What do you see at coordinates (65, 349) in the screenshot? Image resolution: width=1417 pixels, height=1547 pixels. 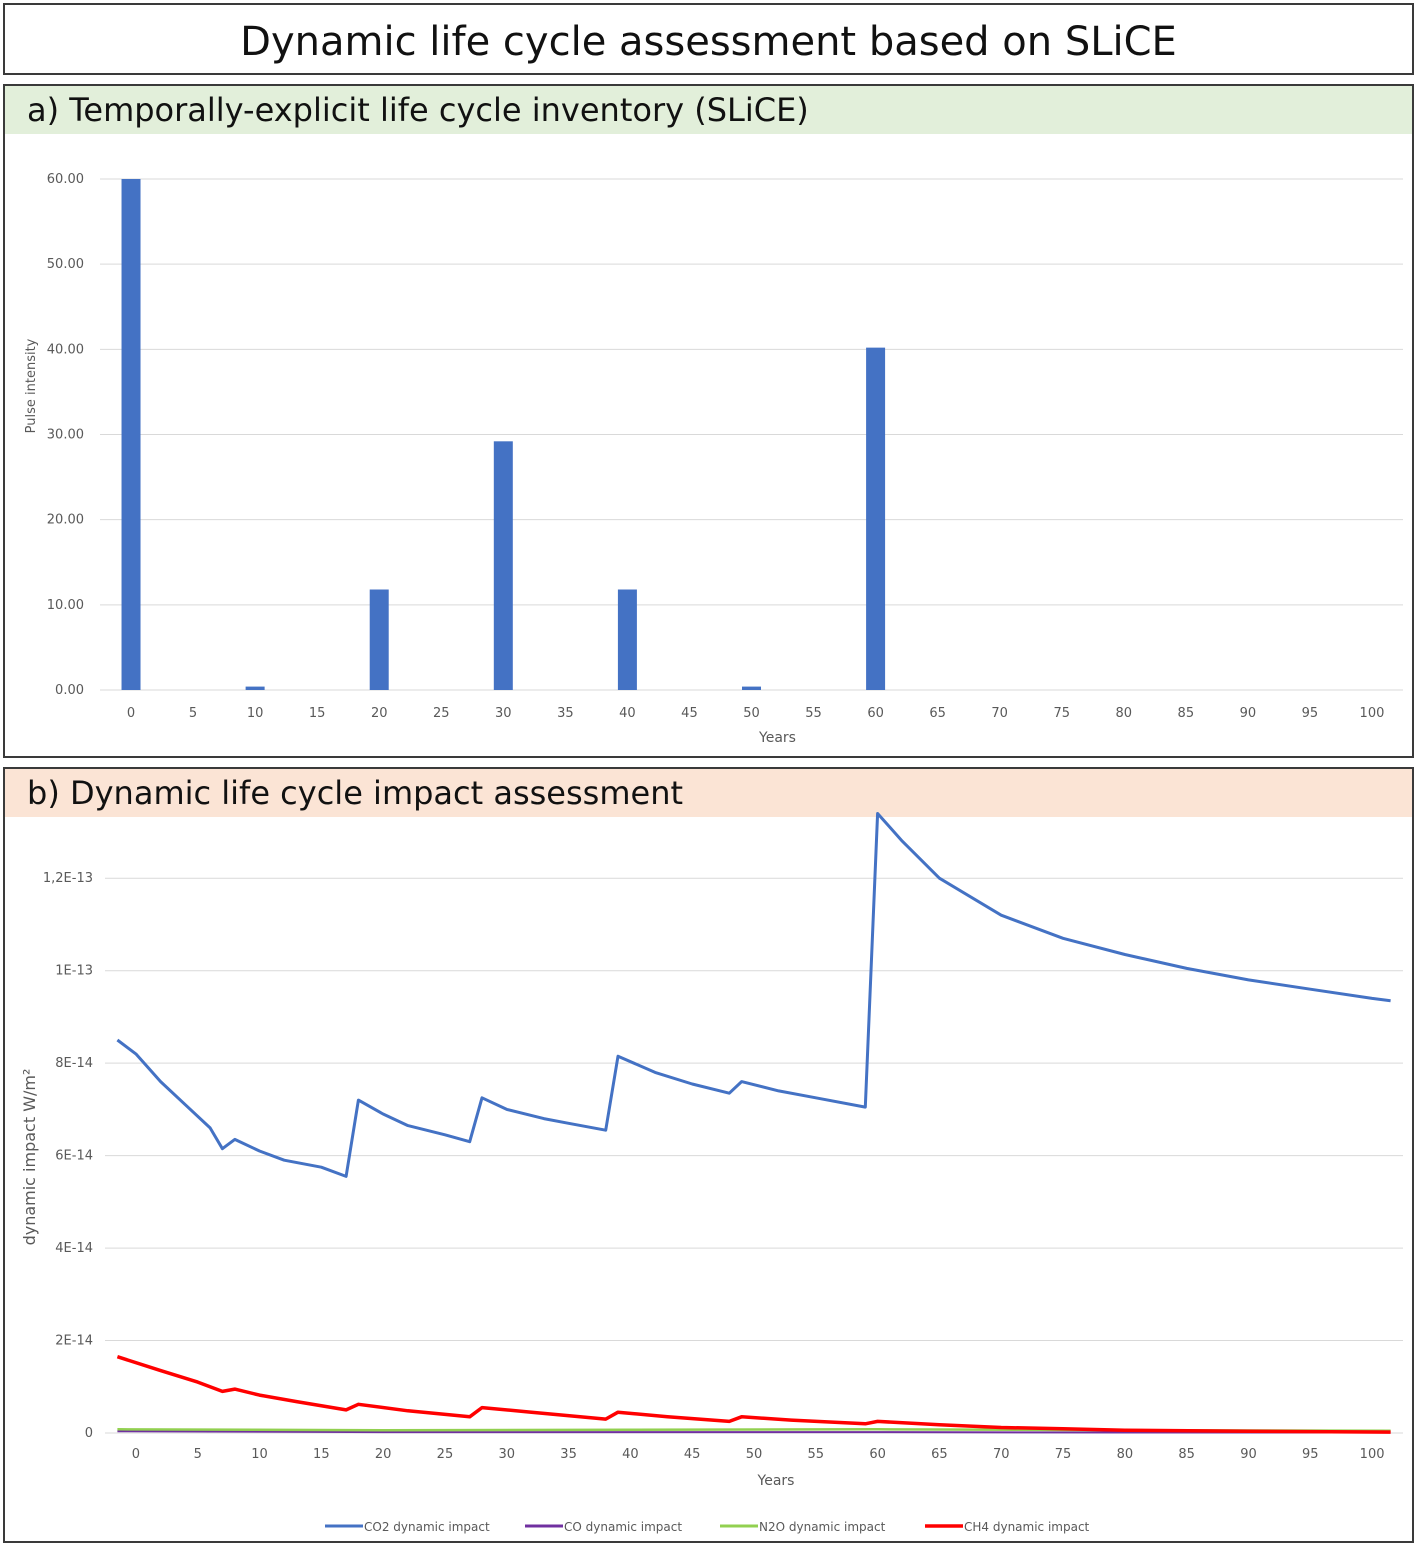 I see `y-tick-label: 40.00` at bounding box center [65, 349].